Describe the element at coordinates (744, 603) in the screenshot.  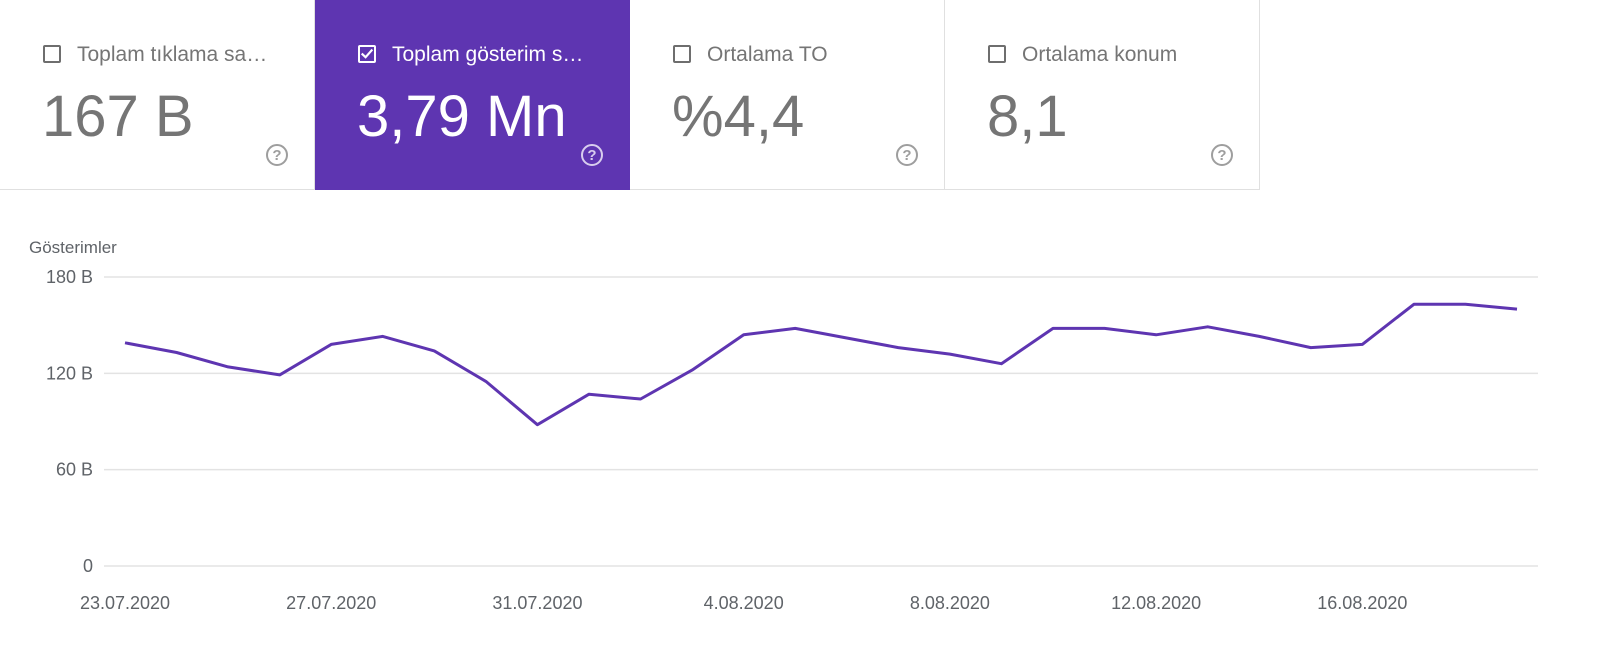
I see `x-tick-label: 4.08.2020` at that location.